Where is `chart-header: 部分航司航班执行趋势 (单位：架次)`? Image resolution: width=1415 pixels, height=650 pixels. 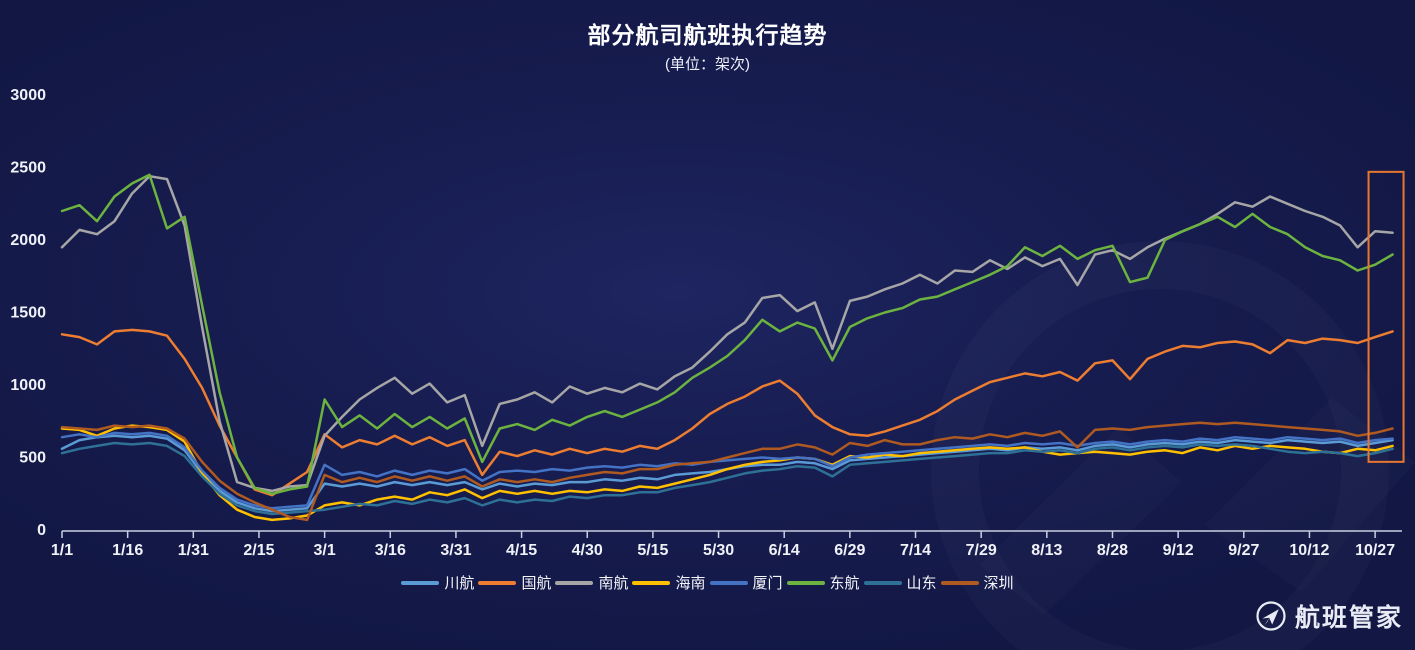 chart-header: 部分航司航班执行趋势 (单位：架次) is located at coordinates (707, 45).